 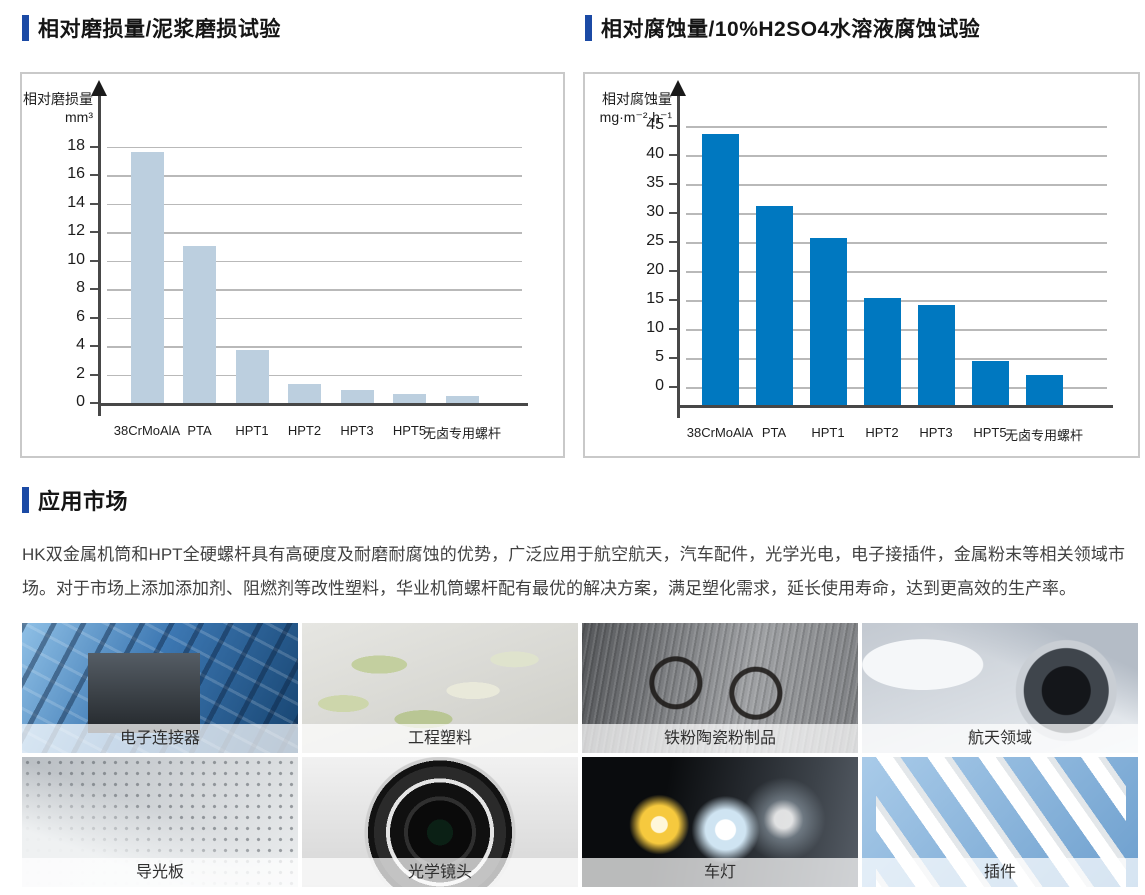 What do you see at coordinates (147, 277) in the screenshot?
I see `bar-38CrMoAlA` at bounding box center [147, 277].